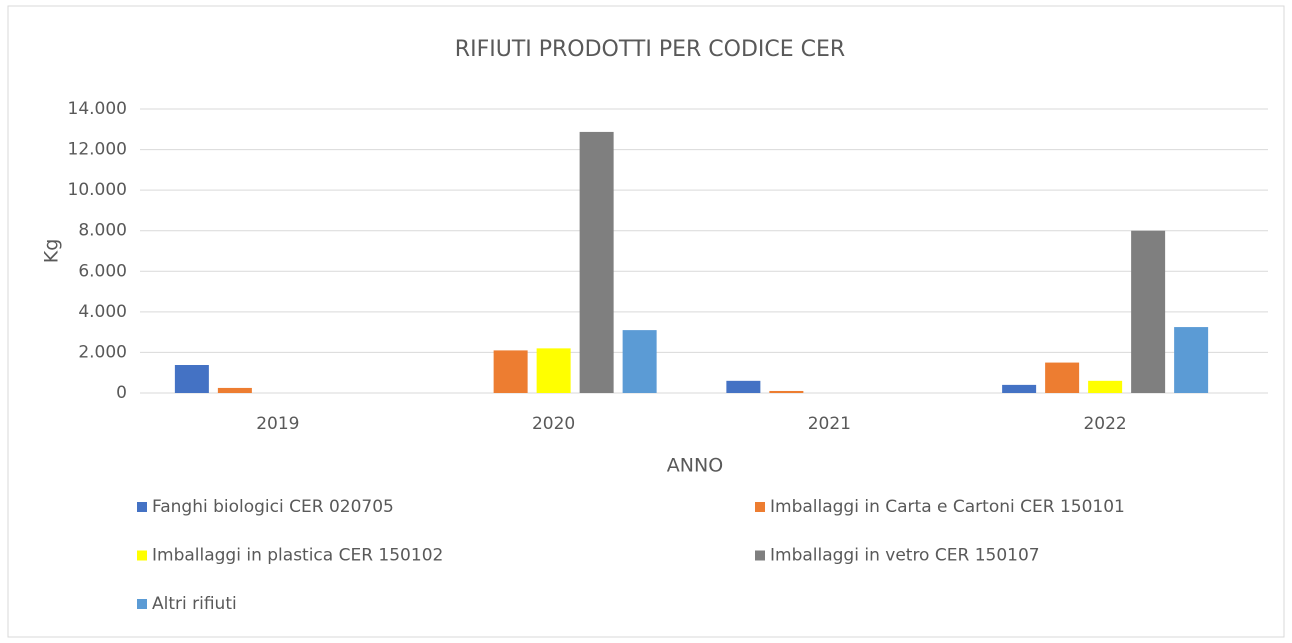 The width and height of the screenshot is (1292, 643). I want to click on y-tick-label: 6.000, so click(102, 271).